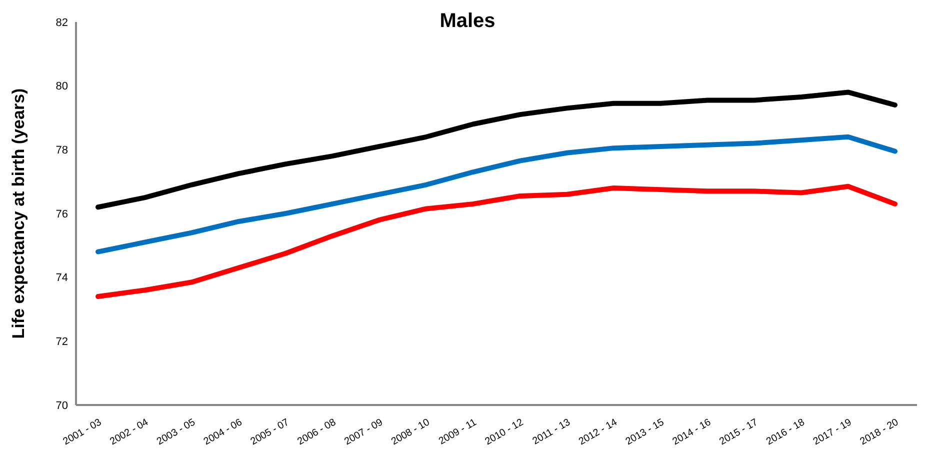 The image size is (935, 463). I want to click on chart-title: Males, so click(468, 21).